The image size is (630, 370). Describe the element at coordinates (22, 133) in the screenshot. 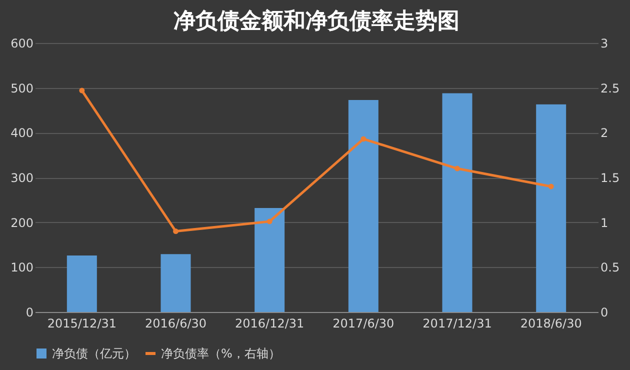

I see `y-tick-label: 400` at that location.